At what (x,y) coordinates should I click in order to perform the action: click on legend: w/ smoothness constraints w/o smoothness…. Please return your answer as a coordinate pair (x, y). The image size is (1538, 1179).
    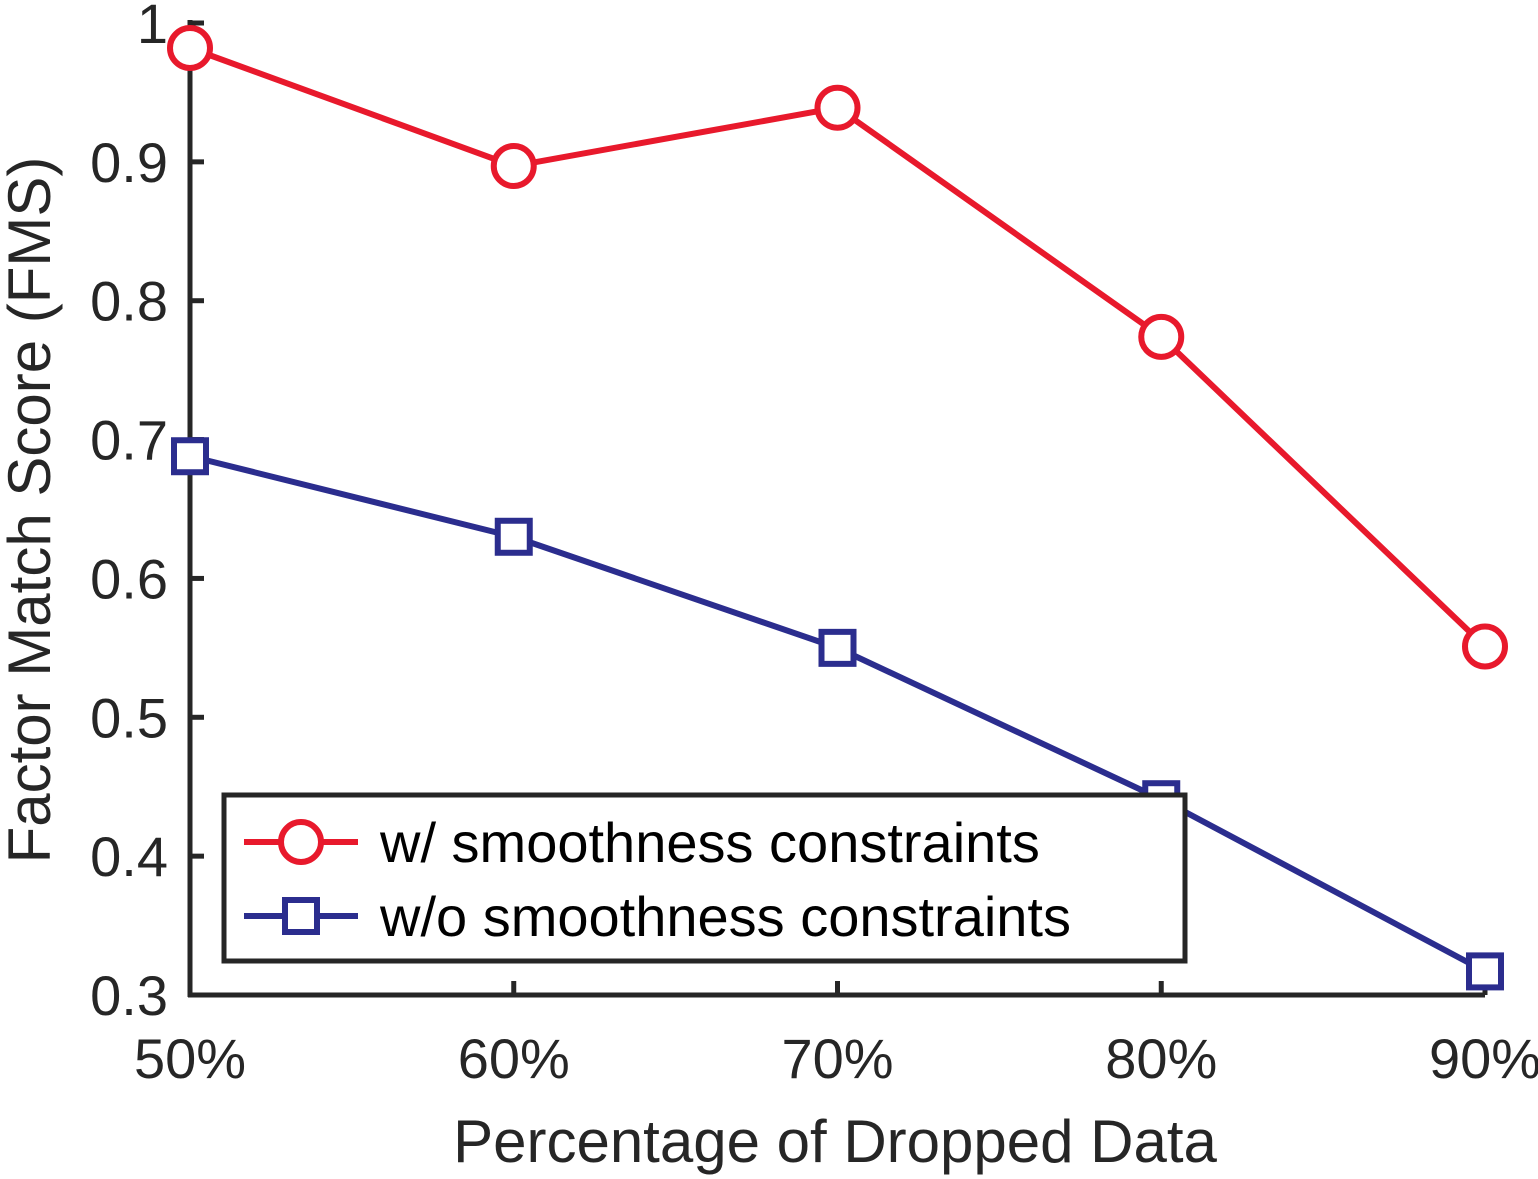
    Looking at the image, I should click on (704, 878).